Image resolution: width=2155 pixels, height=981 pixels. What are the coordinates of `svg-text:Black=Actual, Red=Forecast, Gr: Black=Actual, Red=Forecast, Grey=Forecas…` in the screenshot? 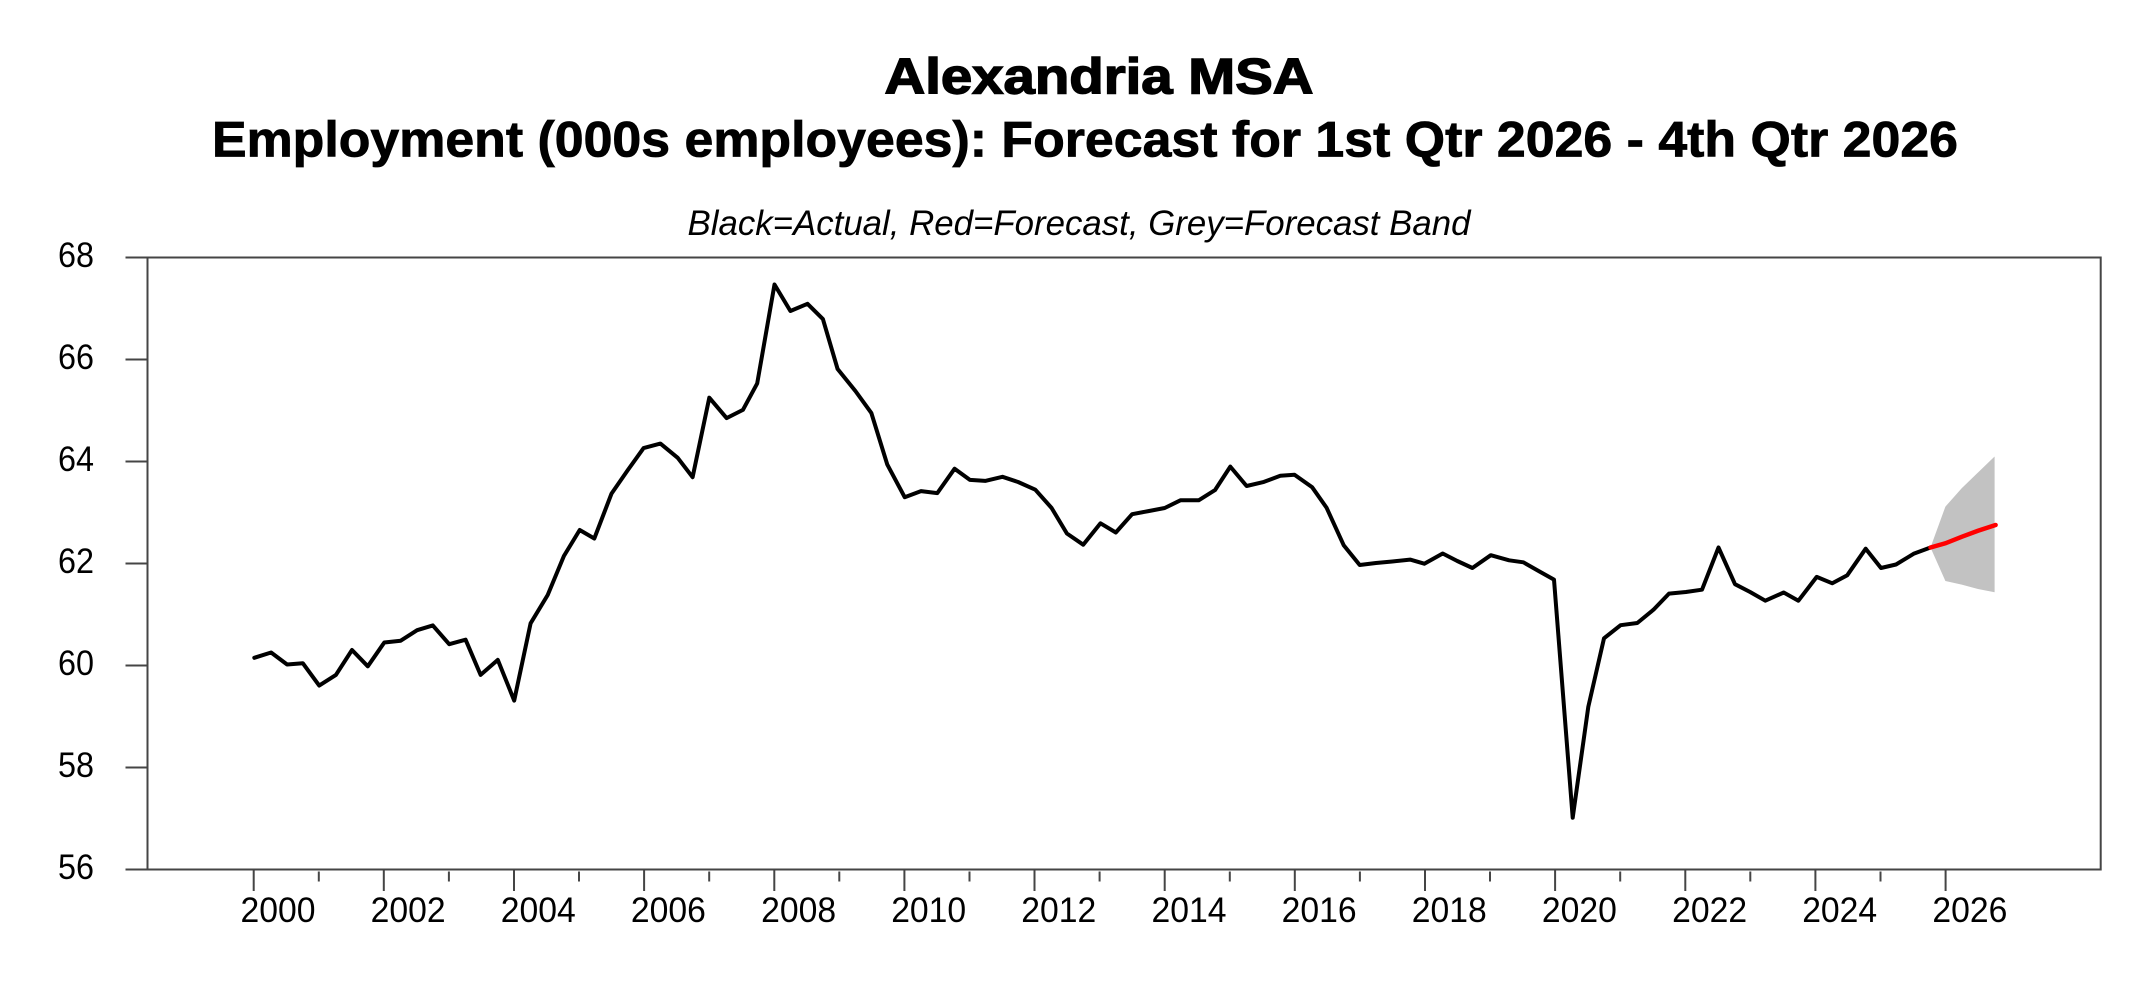 It's located at (1080, 223).